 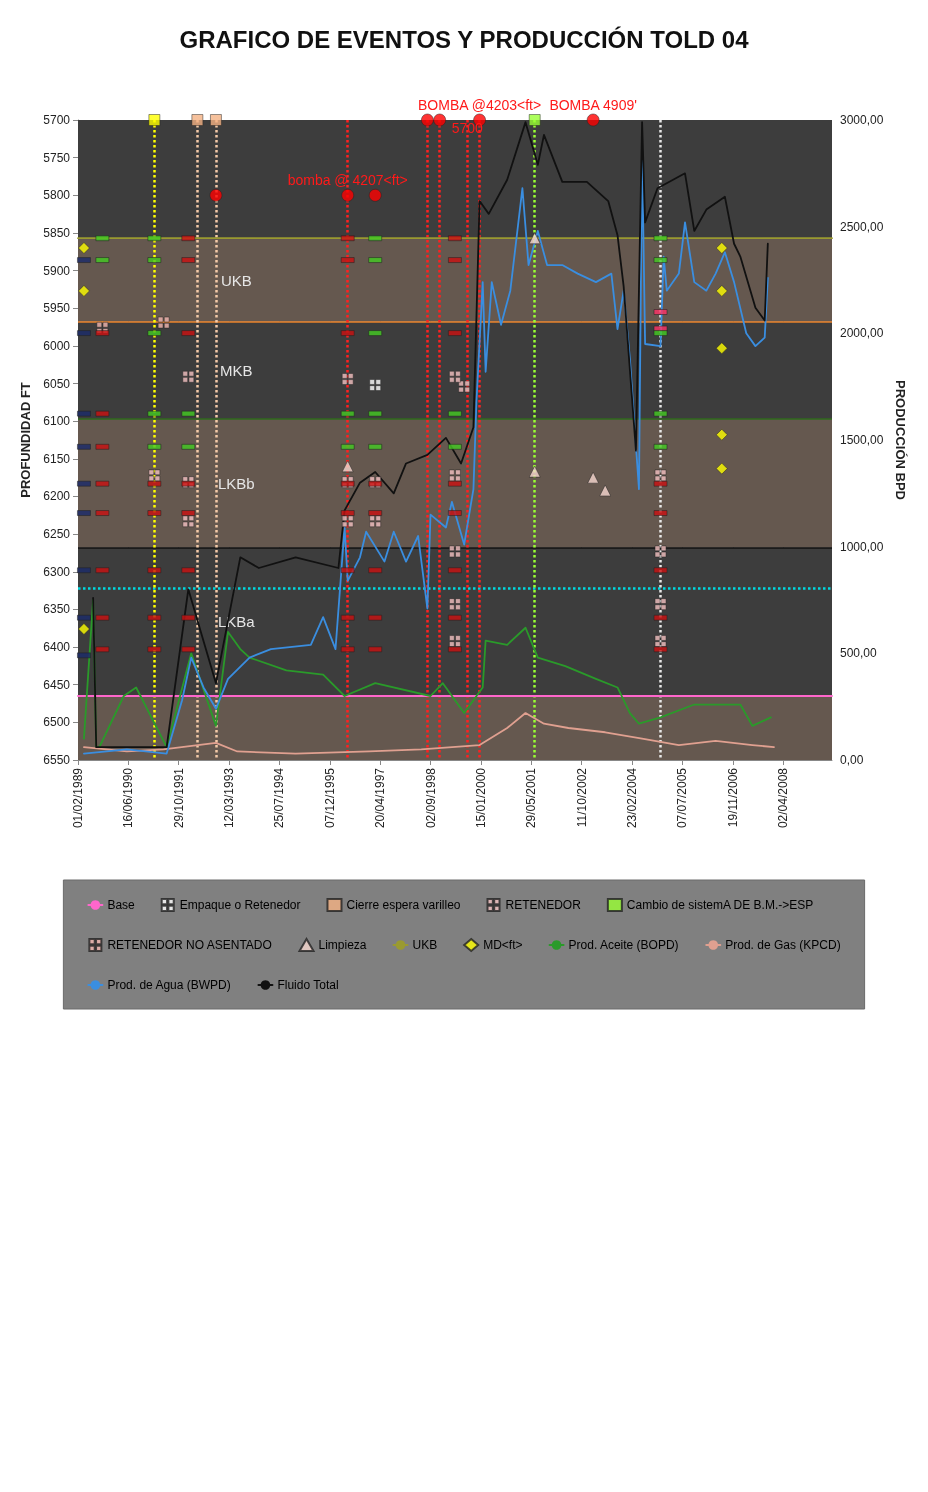 What do you see at coordinates (57, 609) in the screenshot?
I see `y-tick-label: 6350` at bounding box center [57, 609].